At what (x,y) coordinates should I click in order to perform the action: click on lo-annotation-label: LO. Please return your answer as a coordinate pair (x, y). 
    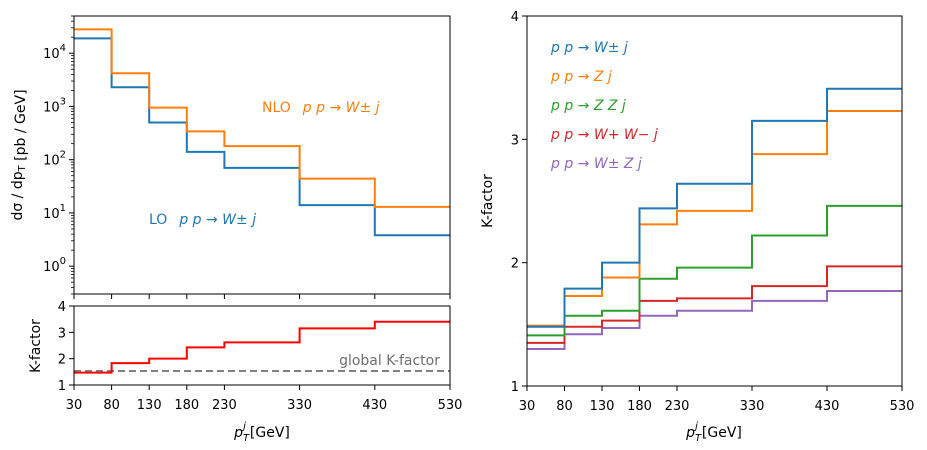
    Looking at the image, I should click on (158, 220).